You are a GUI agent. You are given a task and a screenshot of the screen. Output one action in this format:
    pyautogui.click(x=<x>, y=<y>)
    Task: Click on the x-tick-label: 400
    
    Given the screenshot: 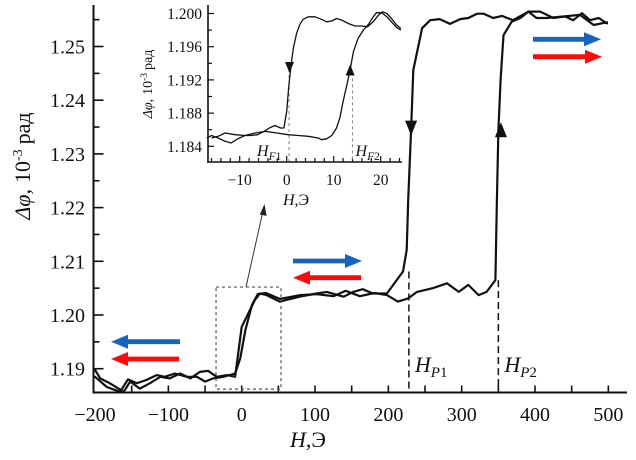 What is the action you would take?
    pyautogui.click(x=535, y=415)
    